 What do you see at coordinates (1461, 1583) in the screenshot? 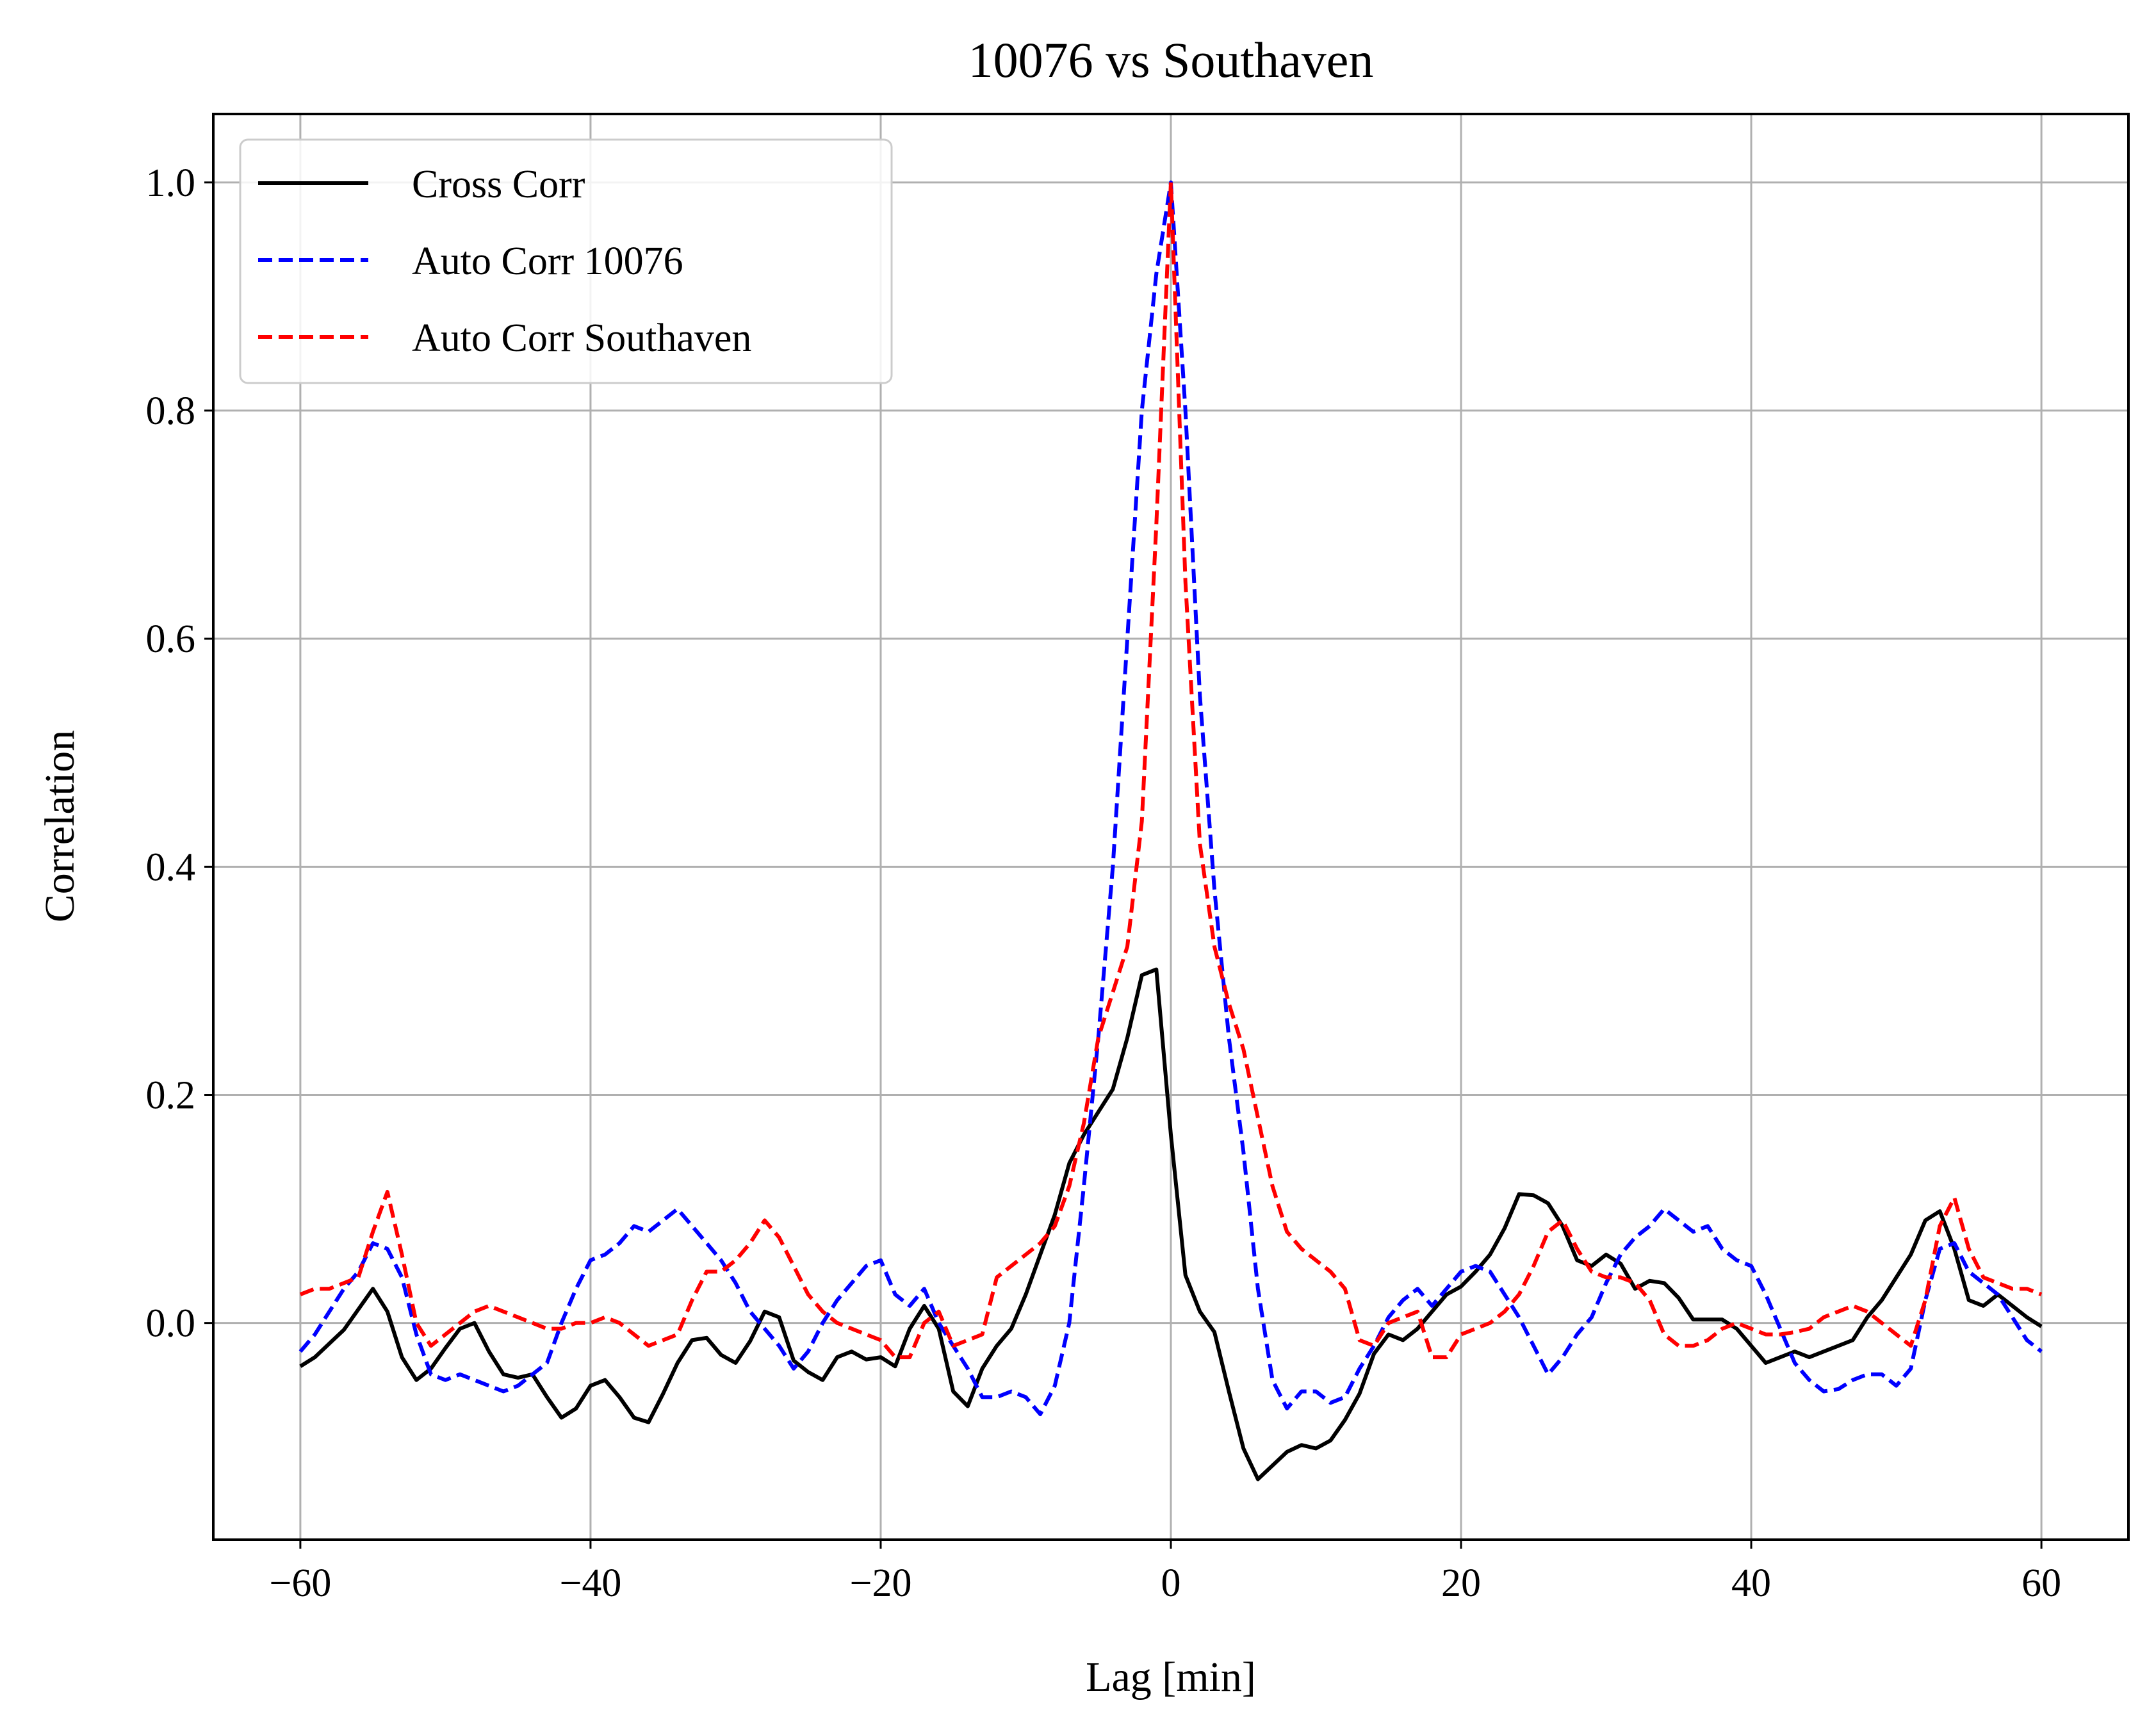
I see `x-tick-label: 20` at bounding box center [1461, 1583].